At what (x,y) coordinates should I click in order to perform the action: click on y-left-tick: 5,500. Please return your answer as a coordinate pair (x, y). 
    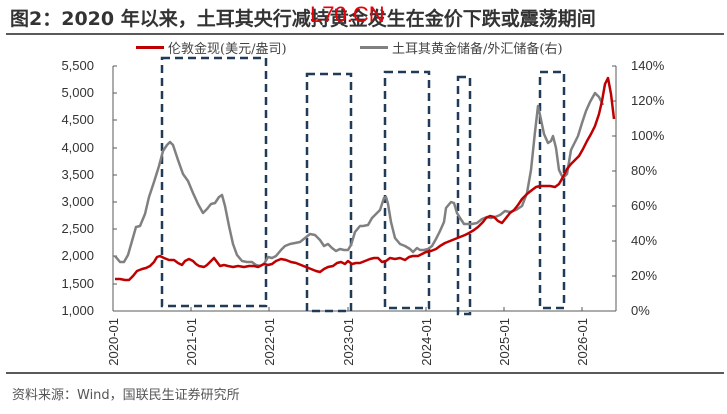
    Looking at the image, I should click on (77, 65).